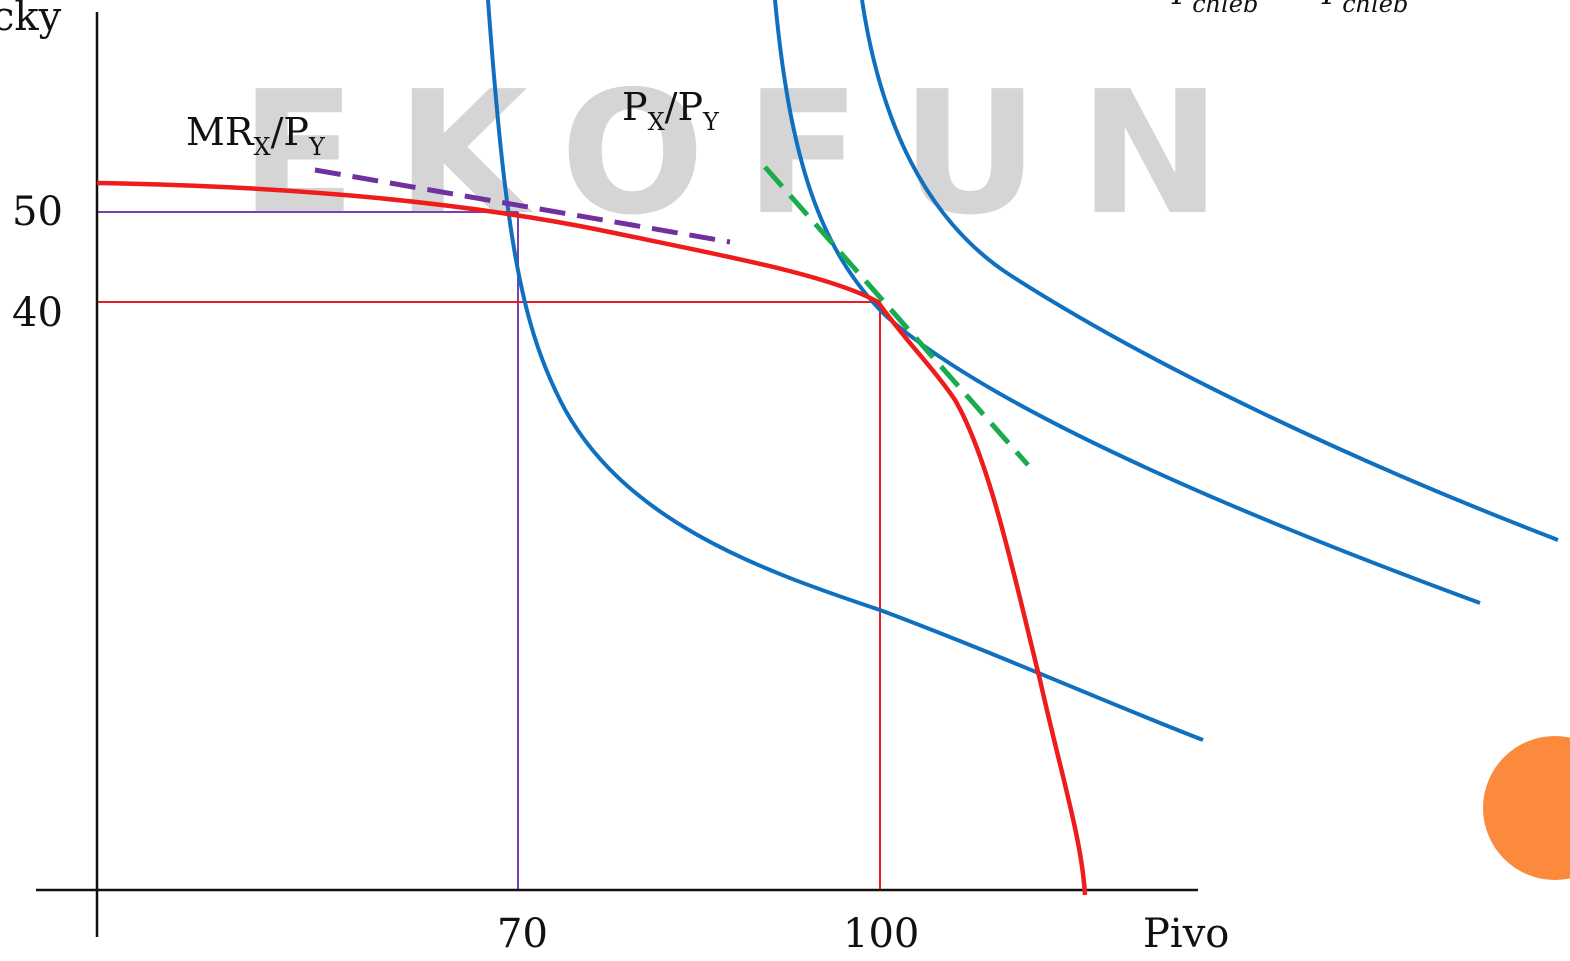  What do you see at coordinates (290, 132) in the screenshot?
I see `mr-label-sep: /P` at bounding box center [290, 132].